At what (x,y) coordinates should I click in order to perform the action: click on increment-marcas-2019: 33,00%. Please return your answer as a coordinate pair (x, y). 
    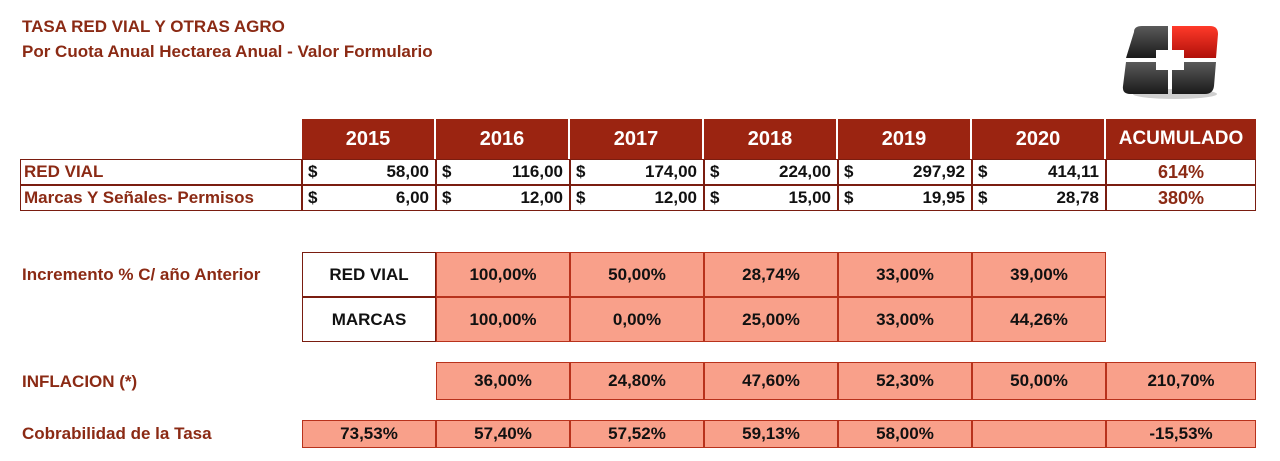
    Looking at the image, I should click on (905, 319).